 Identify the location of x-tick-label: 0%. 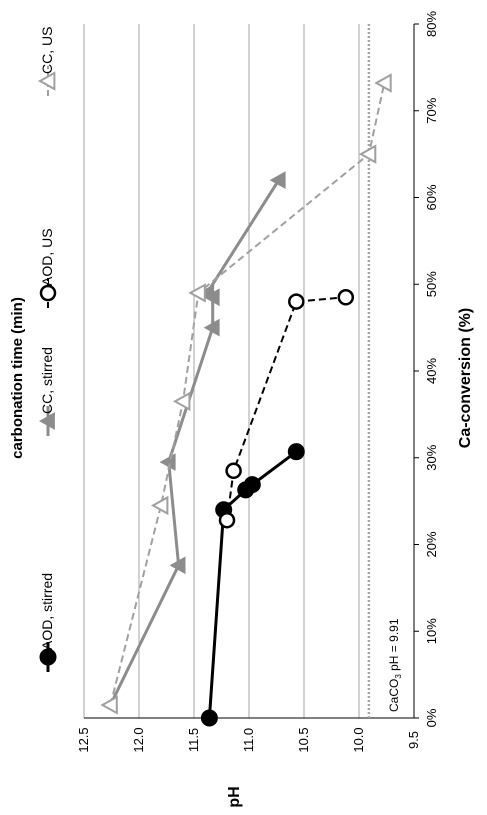
(431, 717).